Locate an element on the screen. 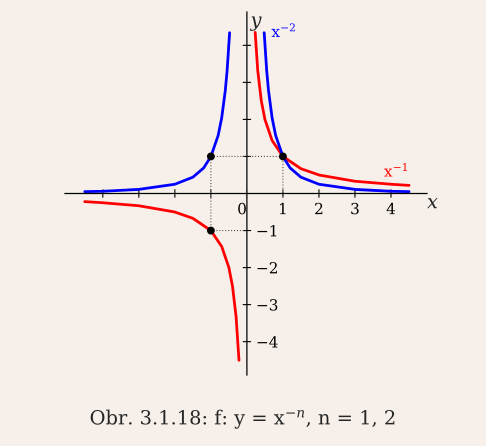 The image size is (486, 446). series-label: x$^{−1}$ is located at coordinates (395, 170).